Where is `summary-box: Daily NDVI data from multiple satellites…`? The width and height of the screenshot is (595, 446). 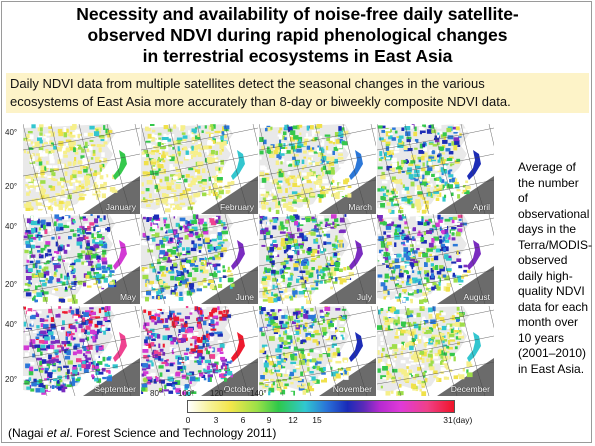 summary-box: Daily NDVI data from multiple satellites… is located at coordinates (297, 93).